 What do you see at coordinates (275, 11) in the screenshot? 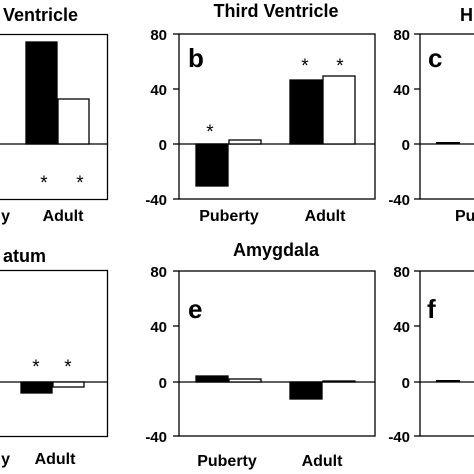
I see `panel-title: Third Ventricle` at bounding box center [275, 11].